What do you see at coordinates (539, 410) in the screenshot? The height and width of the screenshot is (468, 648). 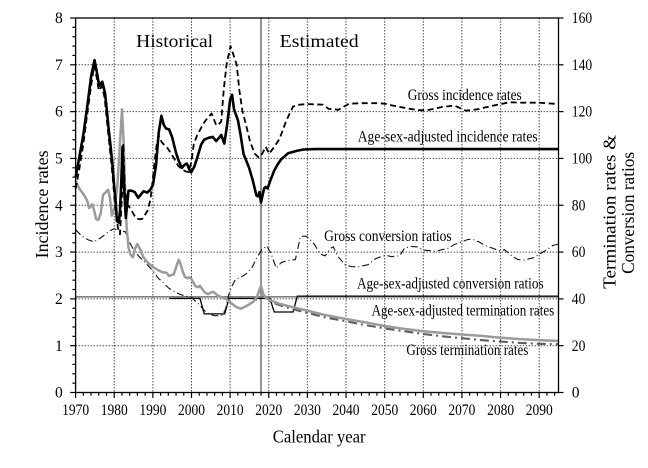 I see `svg-text: 2090` at bounding box center [539, 410].